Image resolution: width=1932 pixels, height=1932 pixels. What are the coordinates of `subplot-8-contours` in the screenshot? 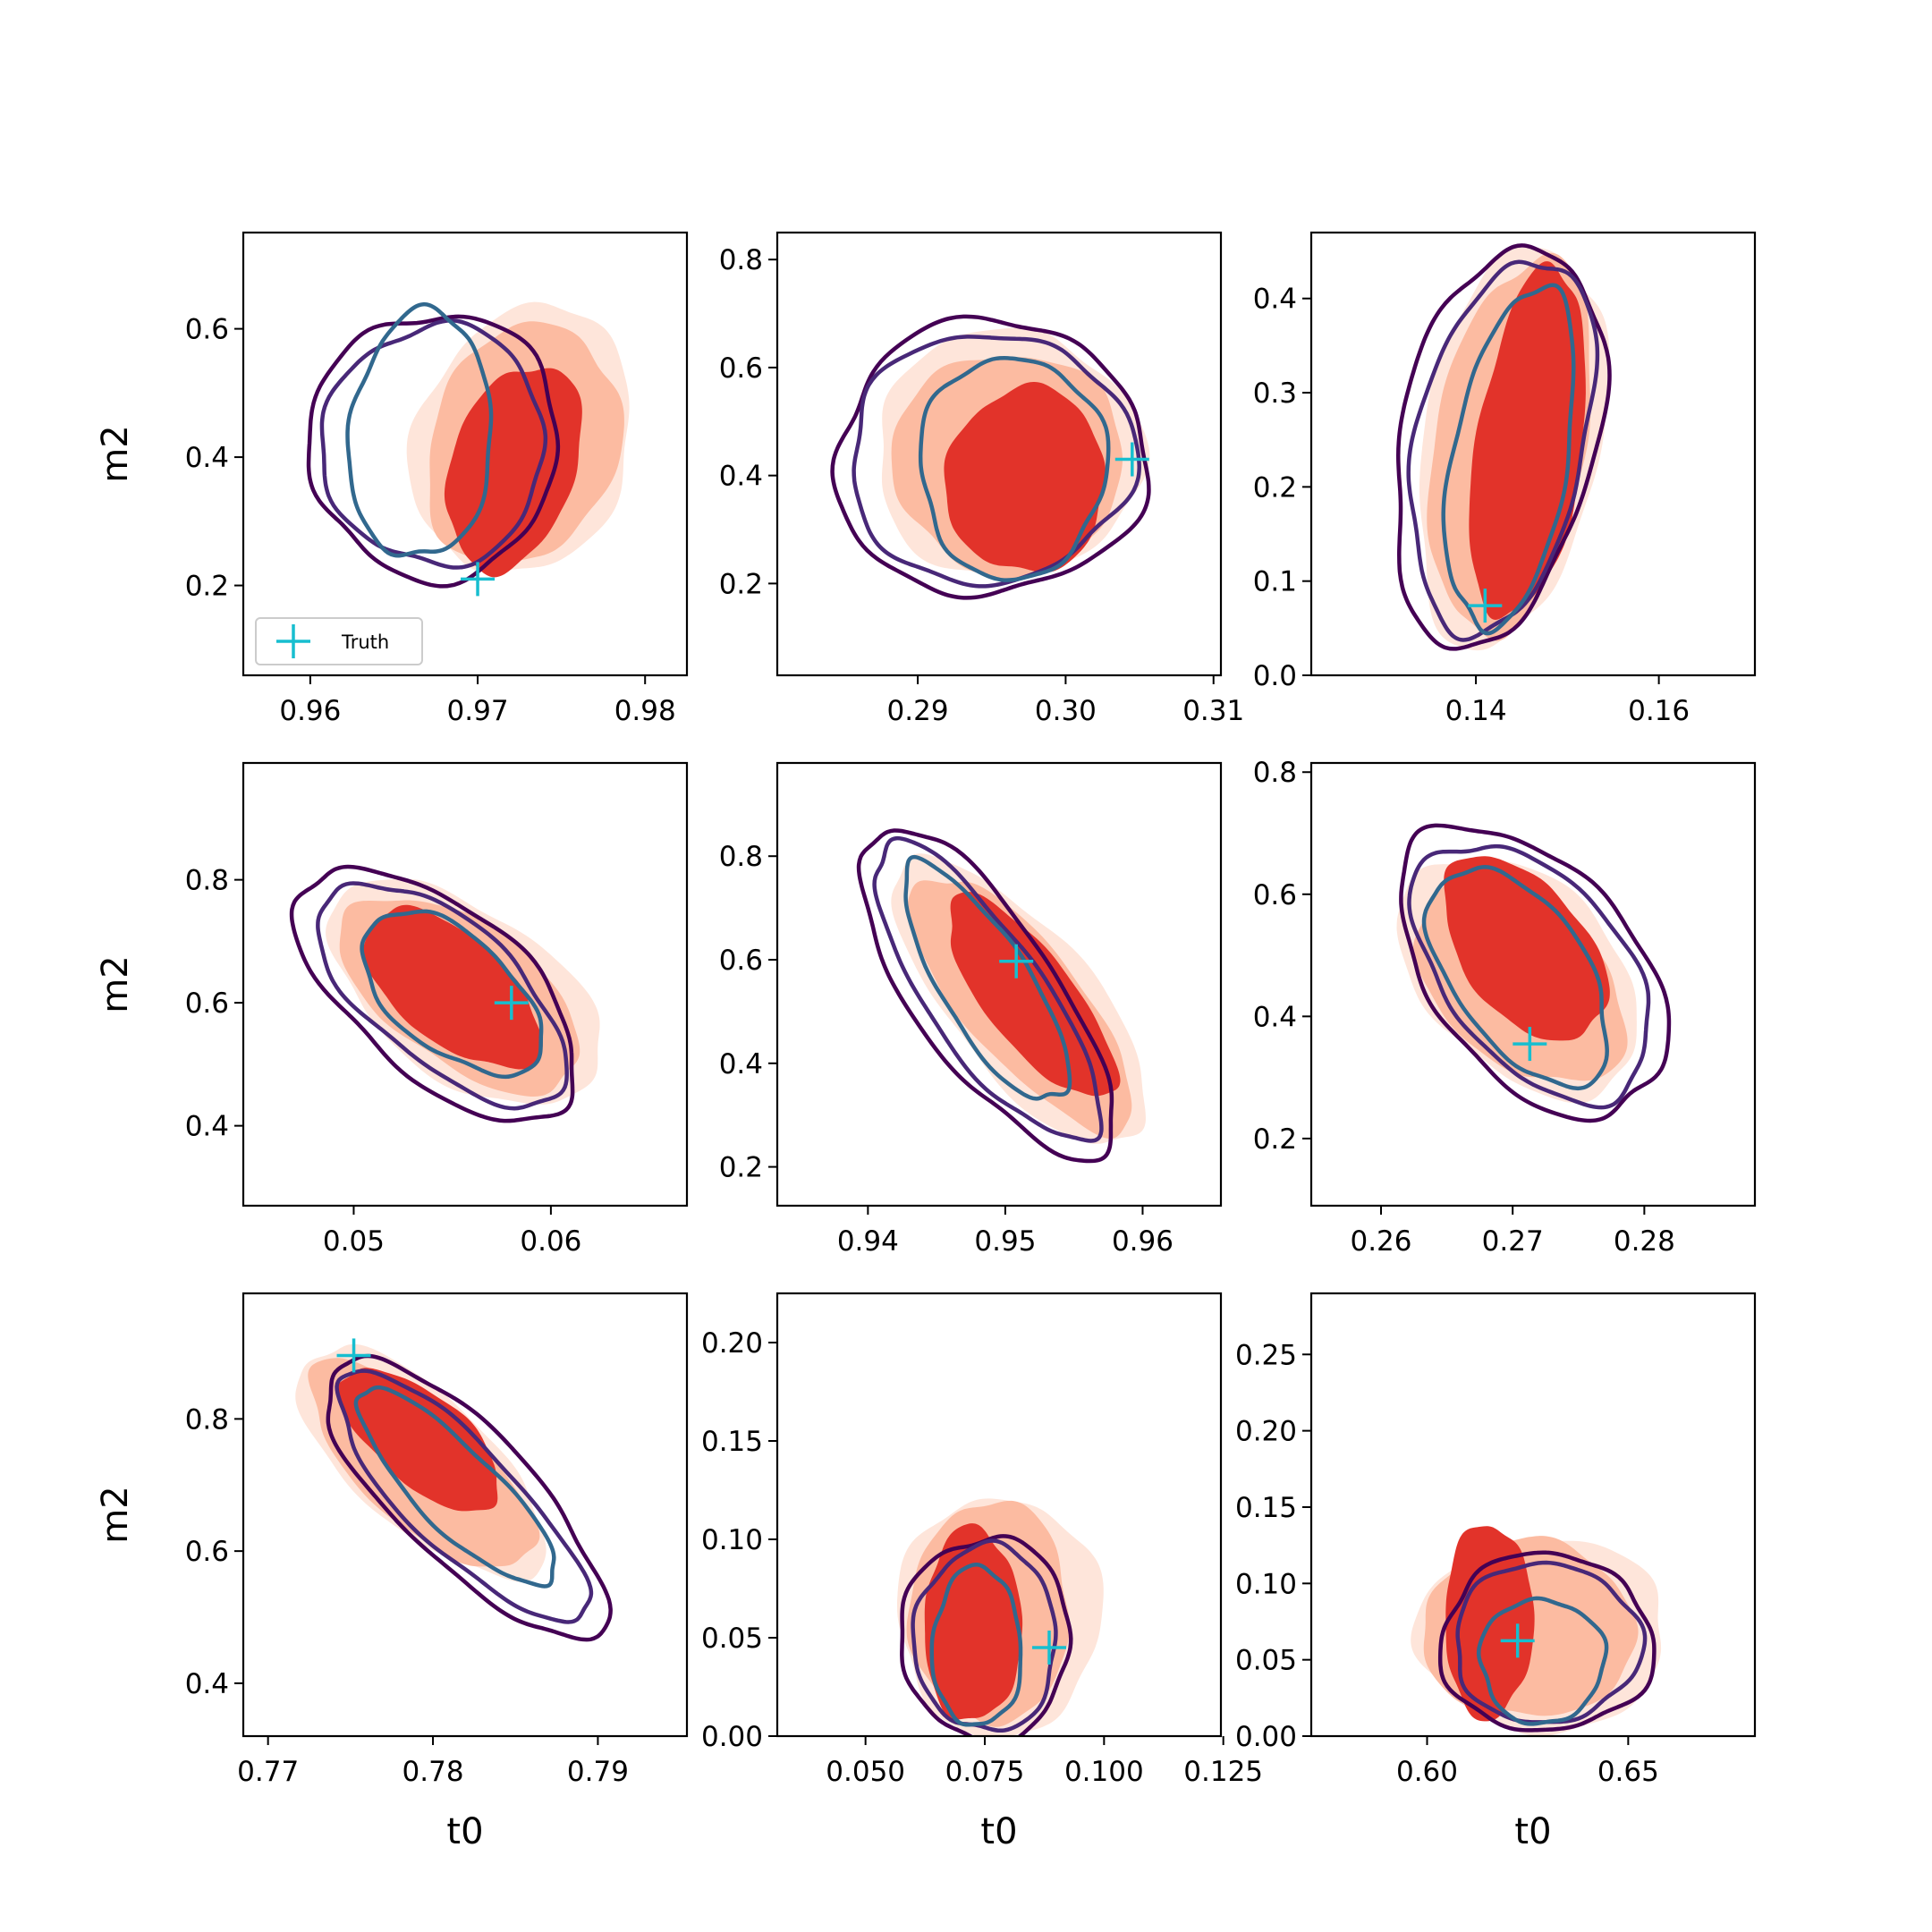 It's located at (1000, 1617).